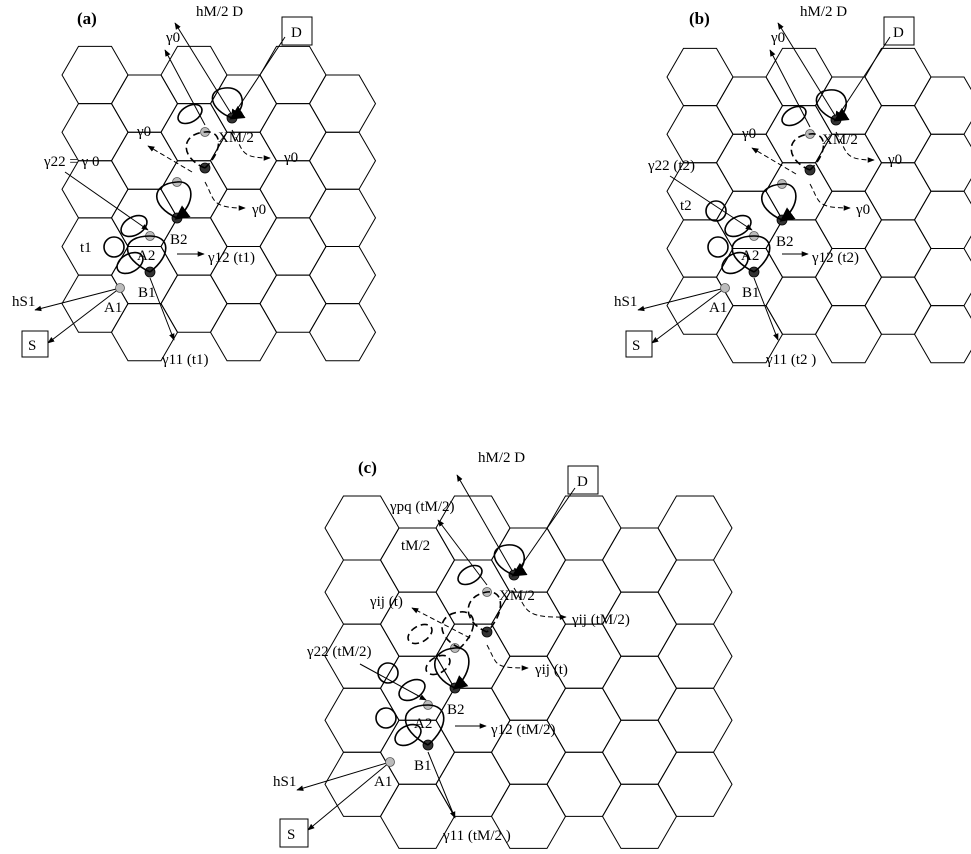 The height and width of the screenshot is (854, 971). What do you see at coordinates (523, 730) in the screenshot?
I see `gamma12-label: γ12 (tM/2)` at bounding box center [523, 730].